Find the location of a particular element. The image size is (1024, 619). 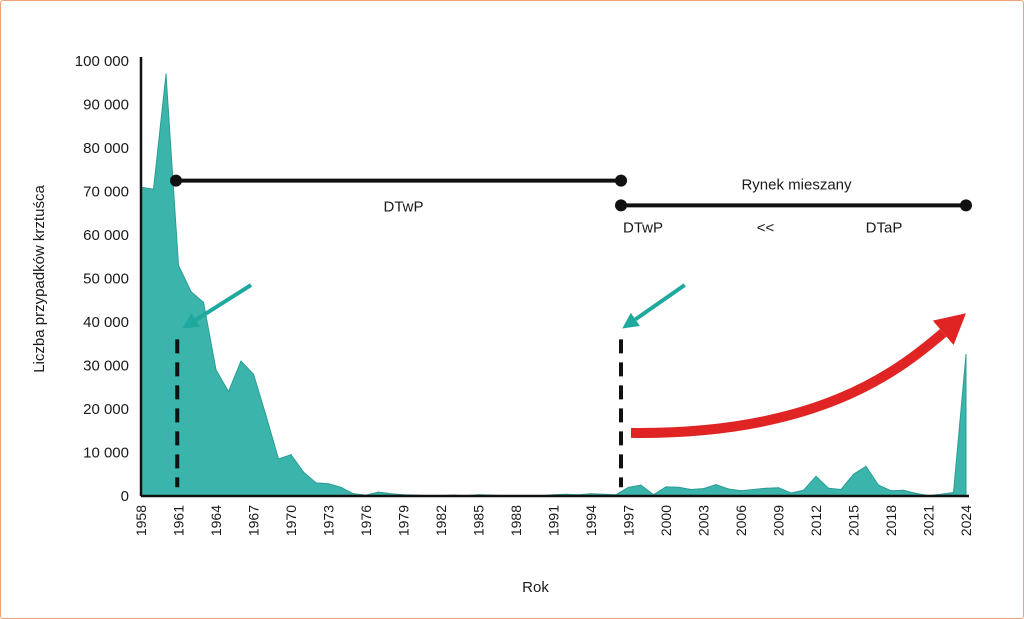

x-tick-label: 2003 is located at coordinates (704, 520).